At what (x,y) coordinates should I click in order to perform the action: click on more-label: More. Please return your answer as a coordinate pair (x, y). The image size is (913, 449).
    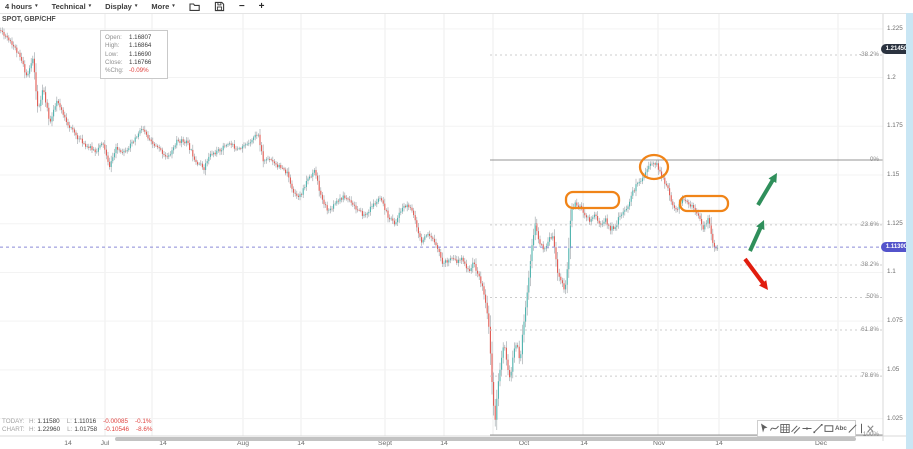
    Looking at the image, I should click on (160, 6).